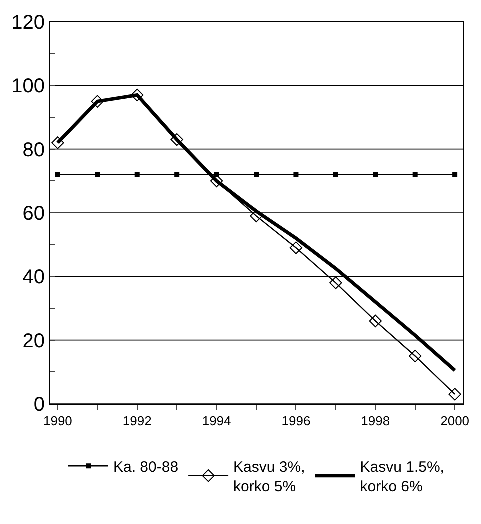 Image resolution: width=481 pixels, height=524 pixels. Describe the element at coordinates (33, 341) in the screenshot. I see `y-tick-label: 20` at that location.